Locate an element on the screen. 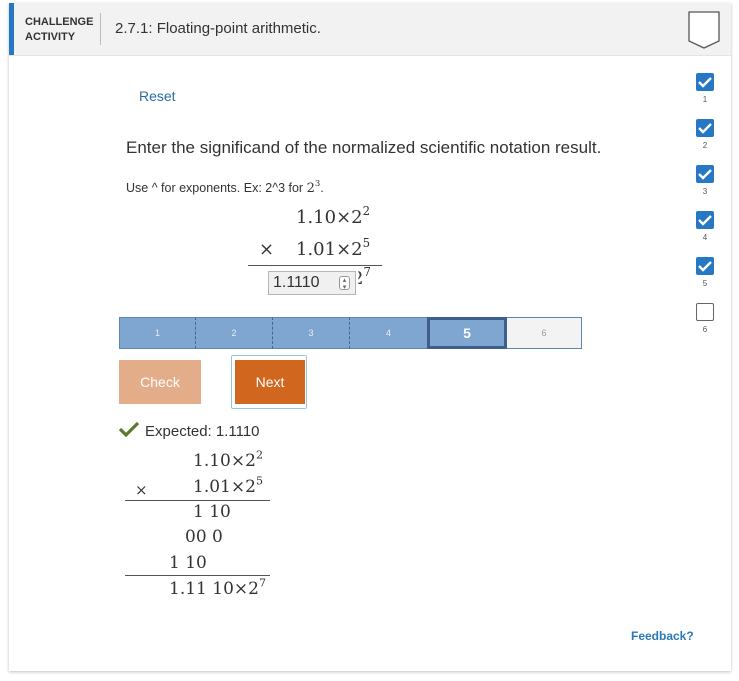  level-4: 4 is located at coordinates (705, 226).